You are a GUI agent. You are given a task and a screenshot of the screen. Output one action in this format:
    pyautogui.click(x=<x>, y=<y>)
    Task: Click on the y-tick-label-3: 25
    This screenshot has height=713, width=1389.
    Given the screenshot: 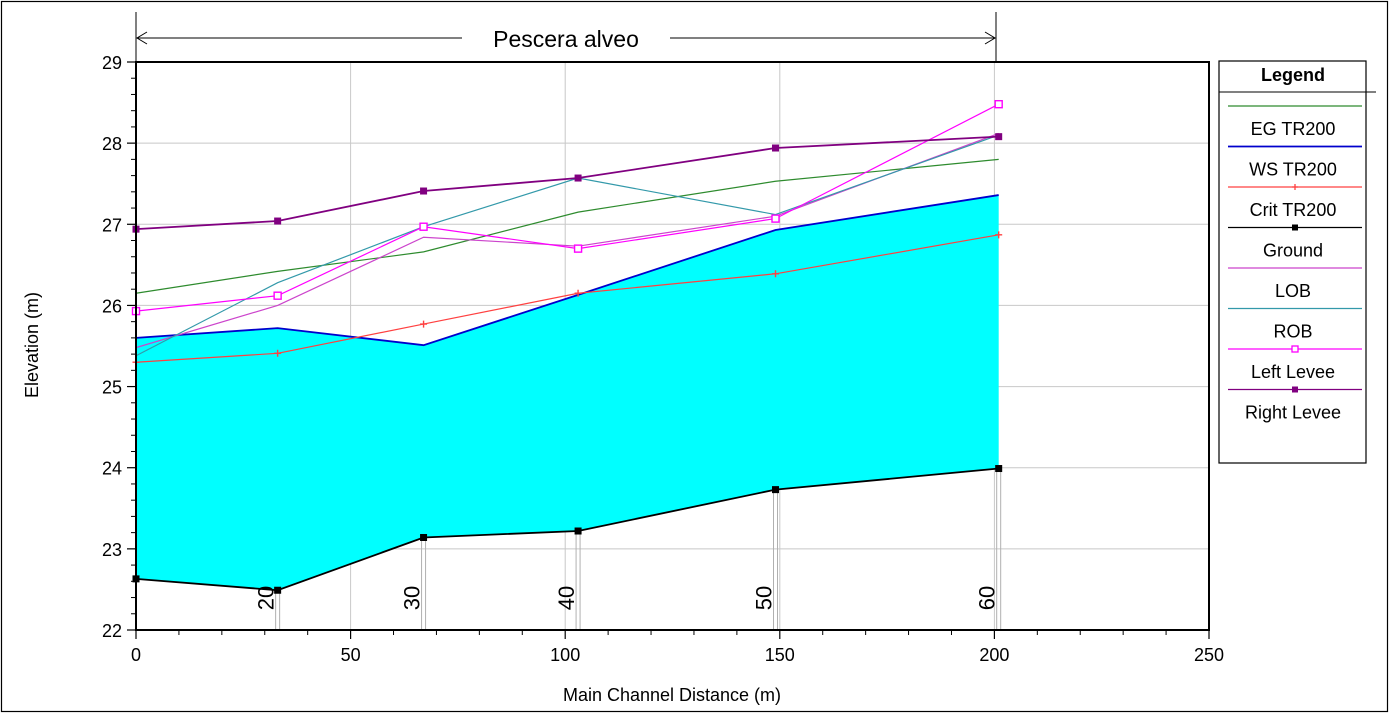 What is the action you would take?
    pyautogui.click(x=112, y=388)
    